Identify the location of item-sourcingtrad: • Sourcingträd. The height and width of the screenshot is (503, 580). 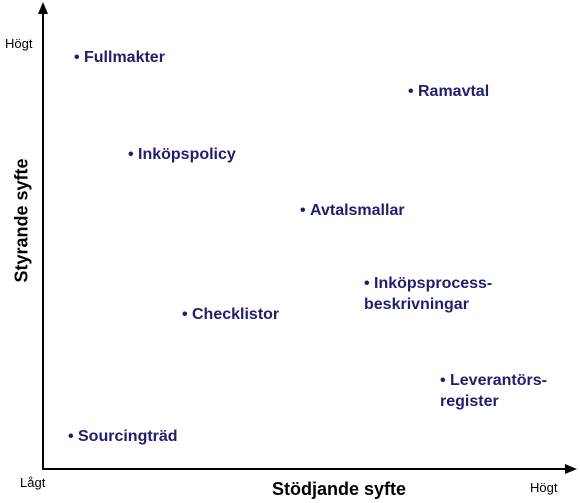
(123, 436).